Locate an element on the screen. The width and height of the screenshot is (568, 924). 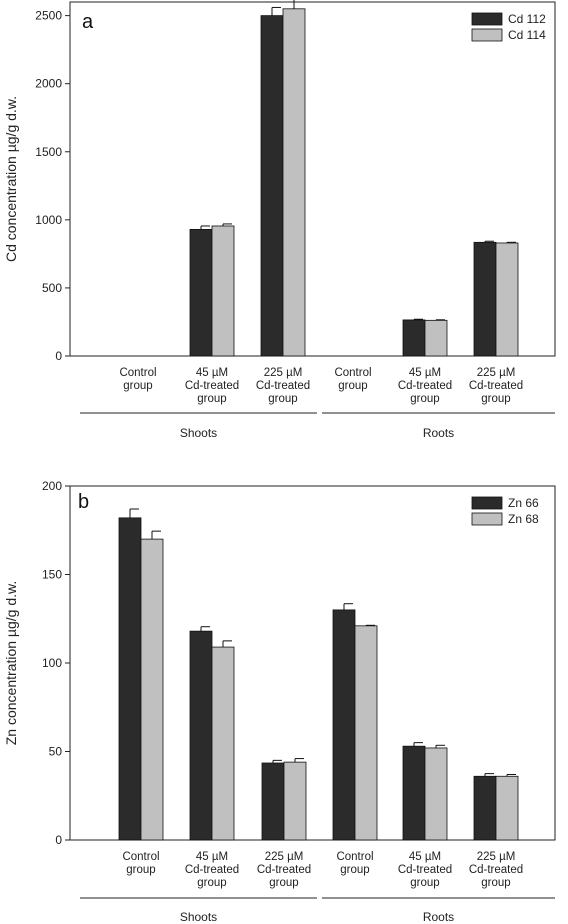
y-axis-label: Cd concentration µg/g d.w. is located at coordinates (11, 179).